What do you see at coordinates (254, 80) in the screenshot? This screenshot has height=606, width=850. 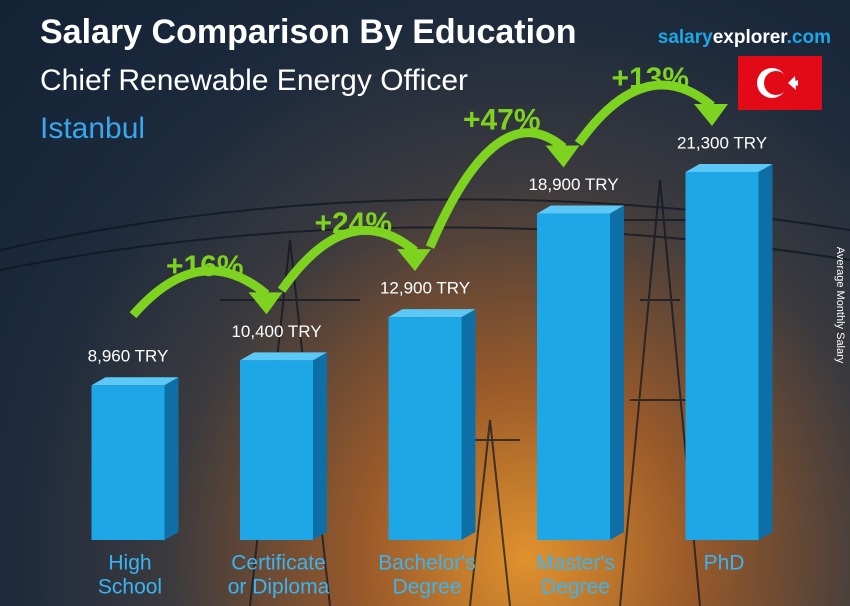 I see `subtitle: Chief Renewable Energy Officer` at bounding box center [254, 80].